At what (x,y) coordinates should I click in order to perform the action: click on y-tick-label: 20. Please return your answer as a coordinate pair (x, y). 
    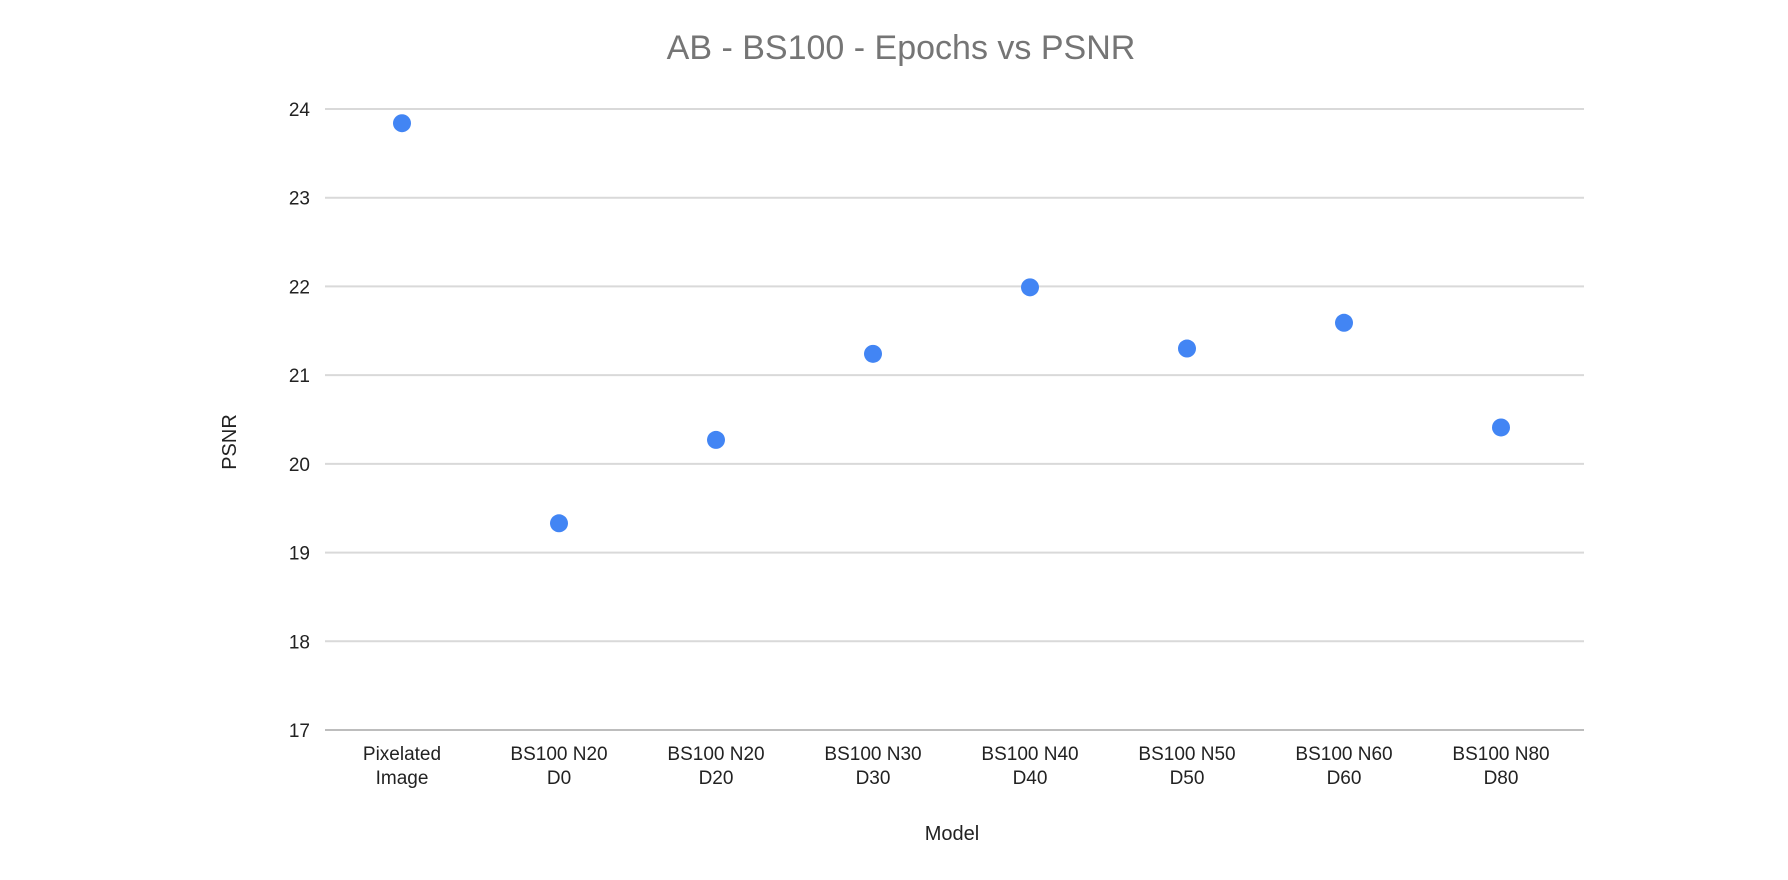
    Looking at the image, I should click on (299, 465).